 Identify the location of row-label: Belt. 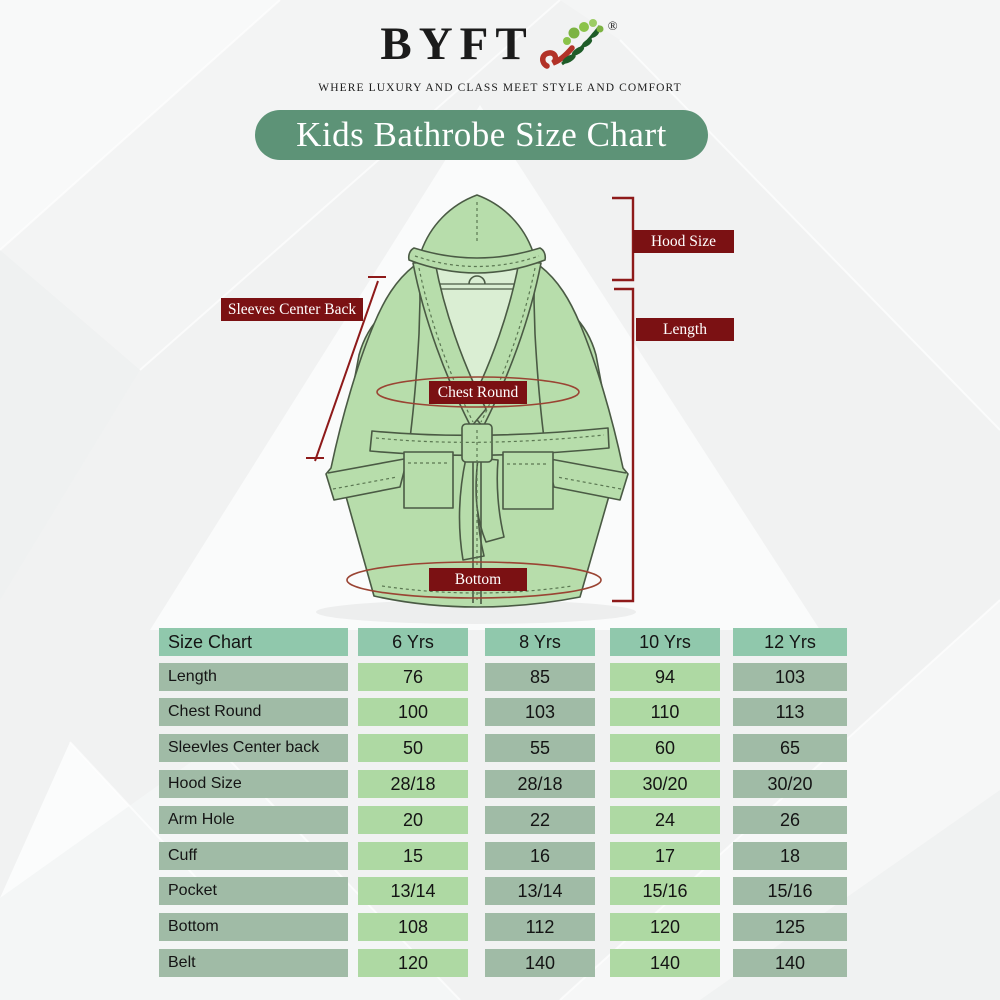
(253, 963).